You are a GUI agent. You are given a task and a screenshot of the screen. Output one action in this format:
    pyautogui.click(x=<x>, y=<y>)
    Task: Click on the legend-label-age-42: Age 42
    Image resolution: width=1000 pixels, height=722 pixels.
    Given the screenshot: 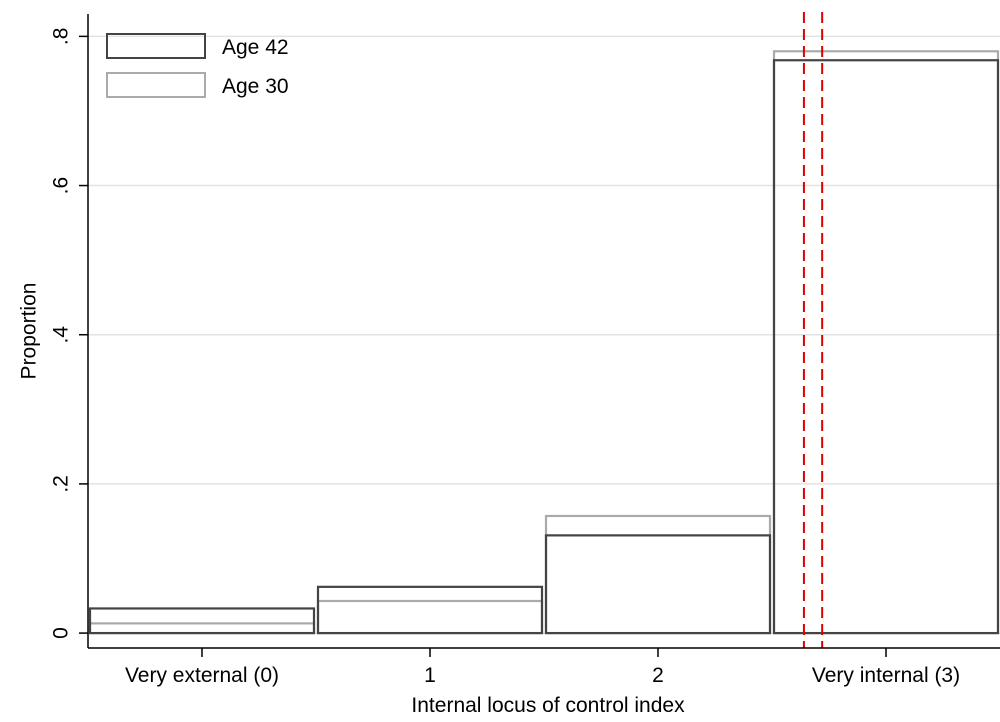 What is the action you would take?
    pyautogui.click(x=255, y=47)
    